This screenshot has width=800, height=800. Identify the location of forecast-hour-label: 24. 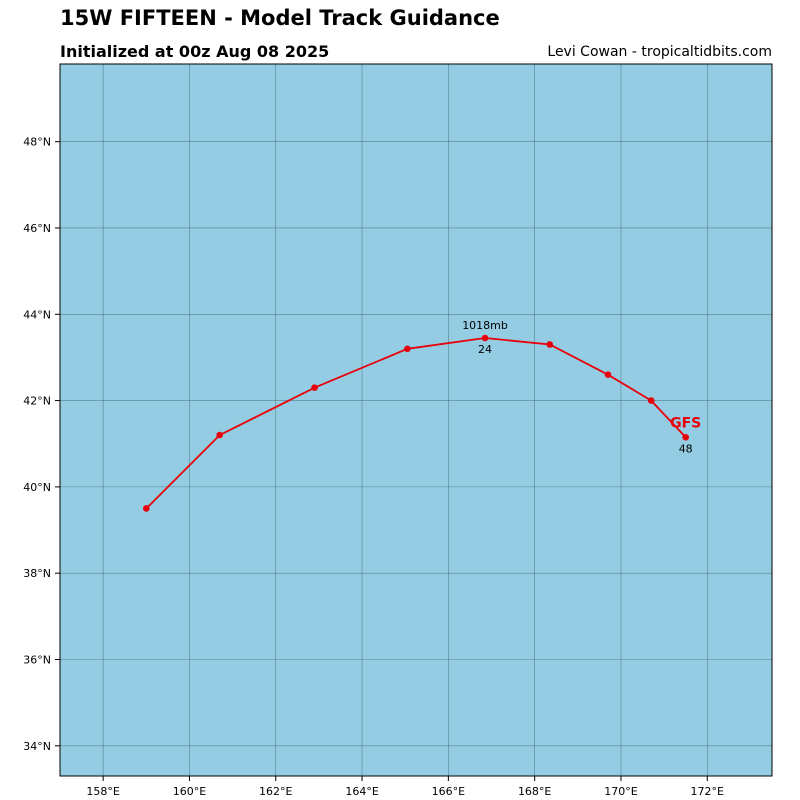
(485, 349).